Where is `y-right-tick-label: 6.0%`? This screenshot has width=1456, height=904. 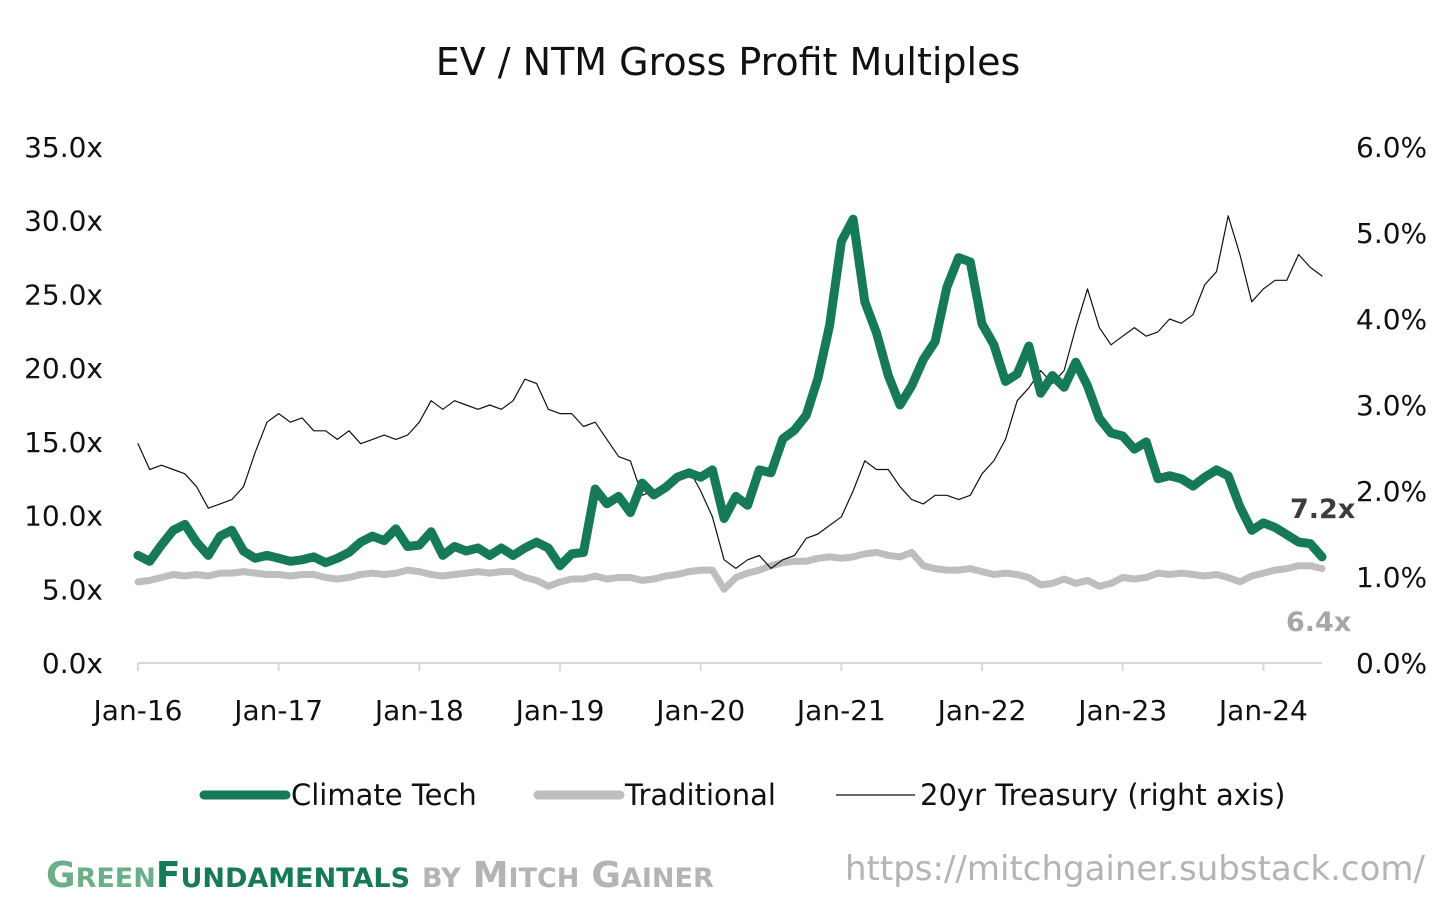 y-right-tick-label: 6.0% is located at coordinates (1391, 147).